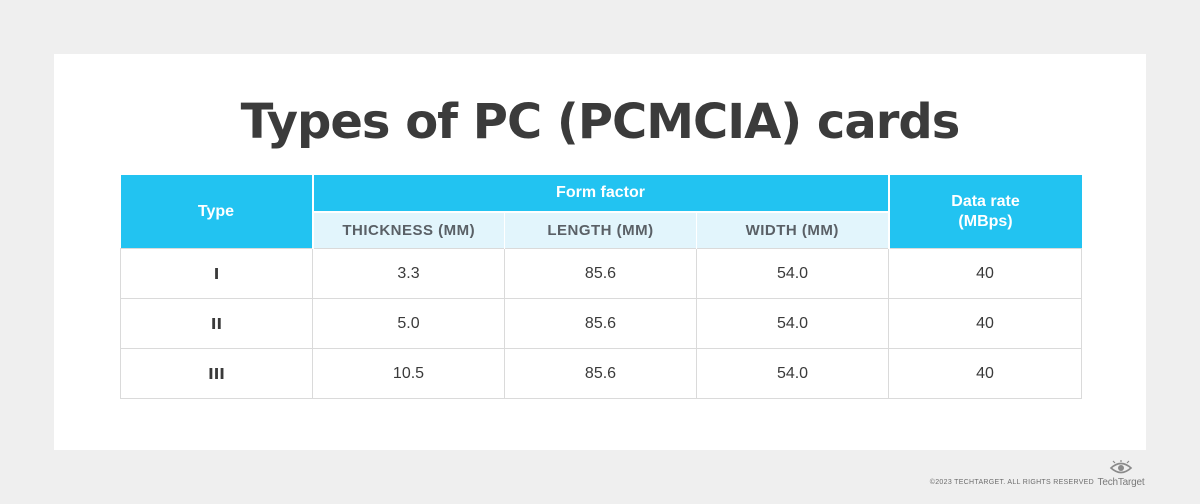  Describe the element at coordinates (985, 221) in the screenshot. I see `header-data-rate-line2: (MBps)` at that location.